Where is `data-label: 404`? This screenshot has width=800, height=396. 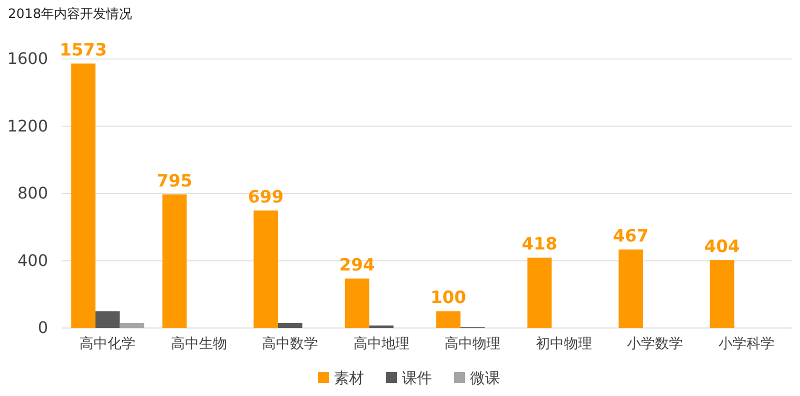
data-label: 404 is located at coordinates (722, 247).